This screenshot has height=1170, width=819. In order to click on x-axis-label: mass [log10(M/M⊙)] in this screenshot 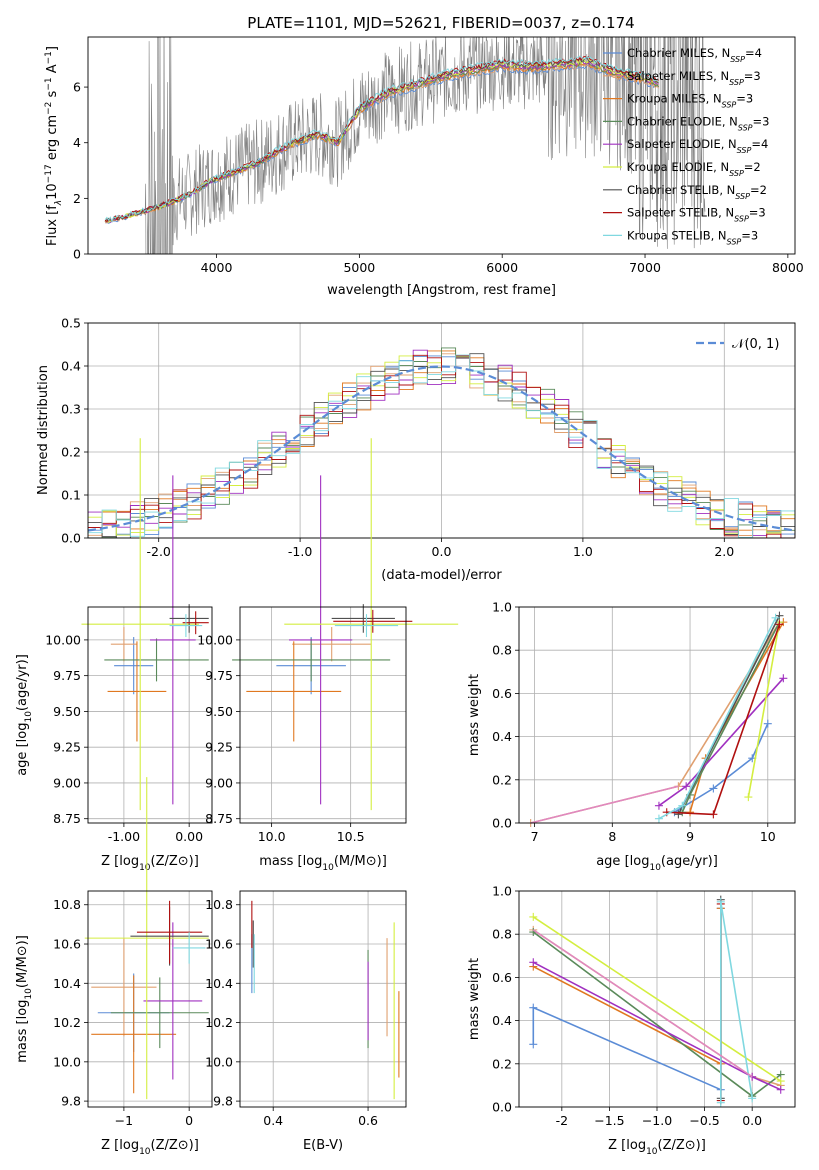, I will do `click(323, 863)`.